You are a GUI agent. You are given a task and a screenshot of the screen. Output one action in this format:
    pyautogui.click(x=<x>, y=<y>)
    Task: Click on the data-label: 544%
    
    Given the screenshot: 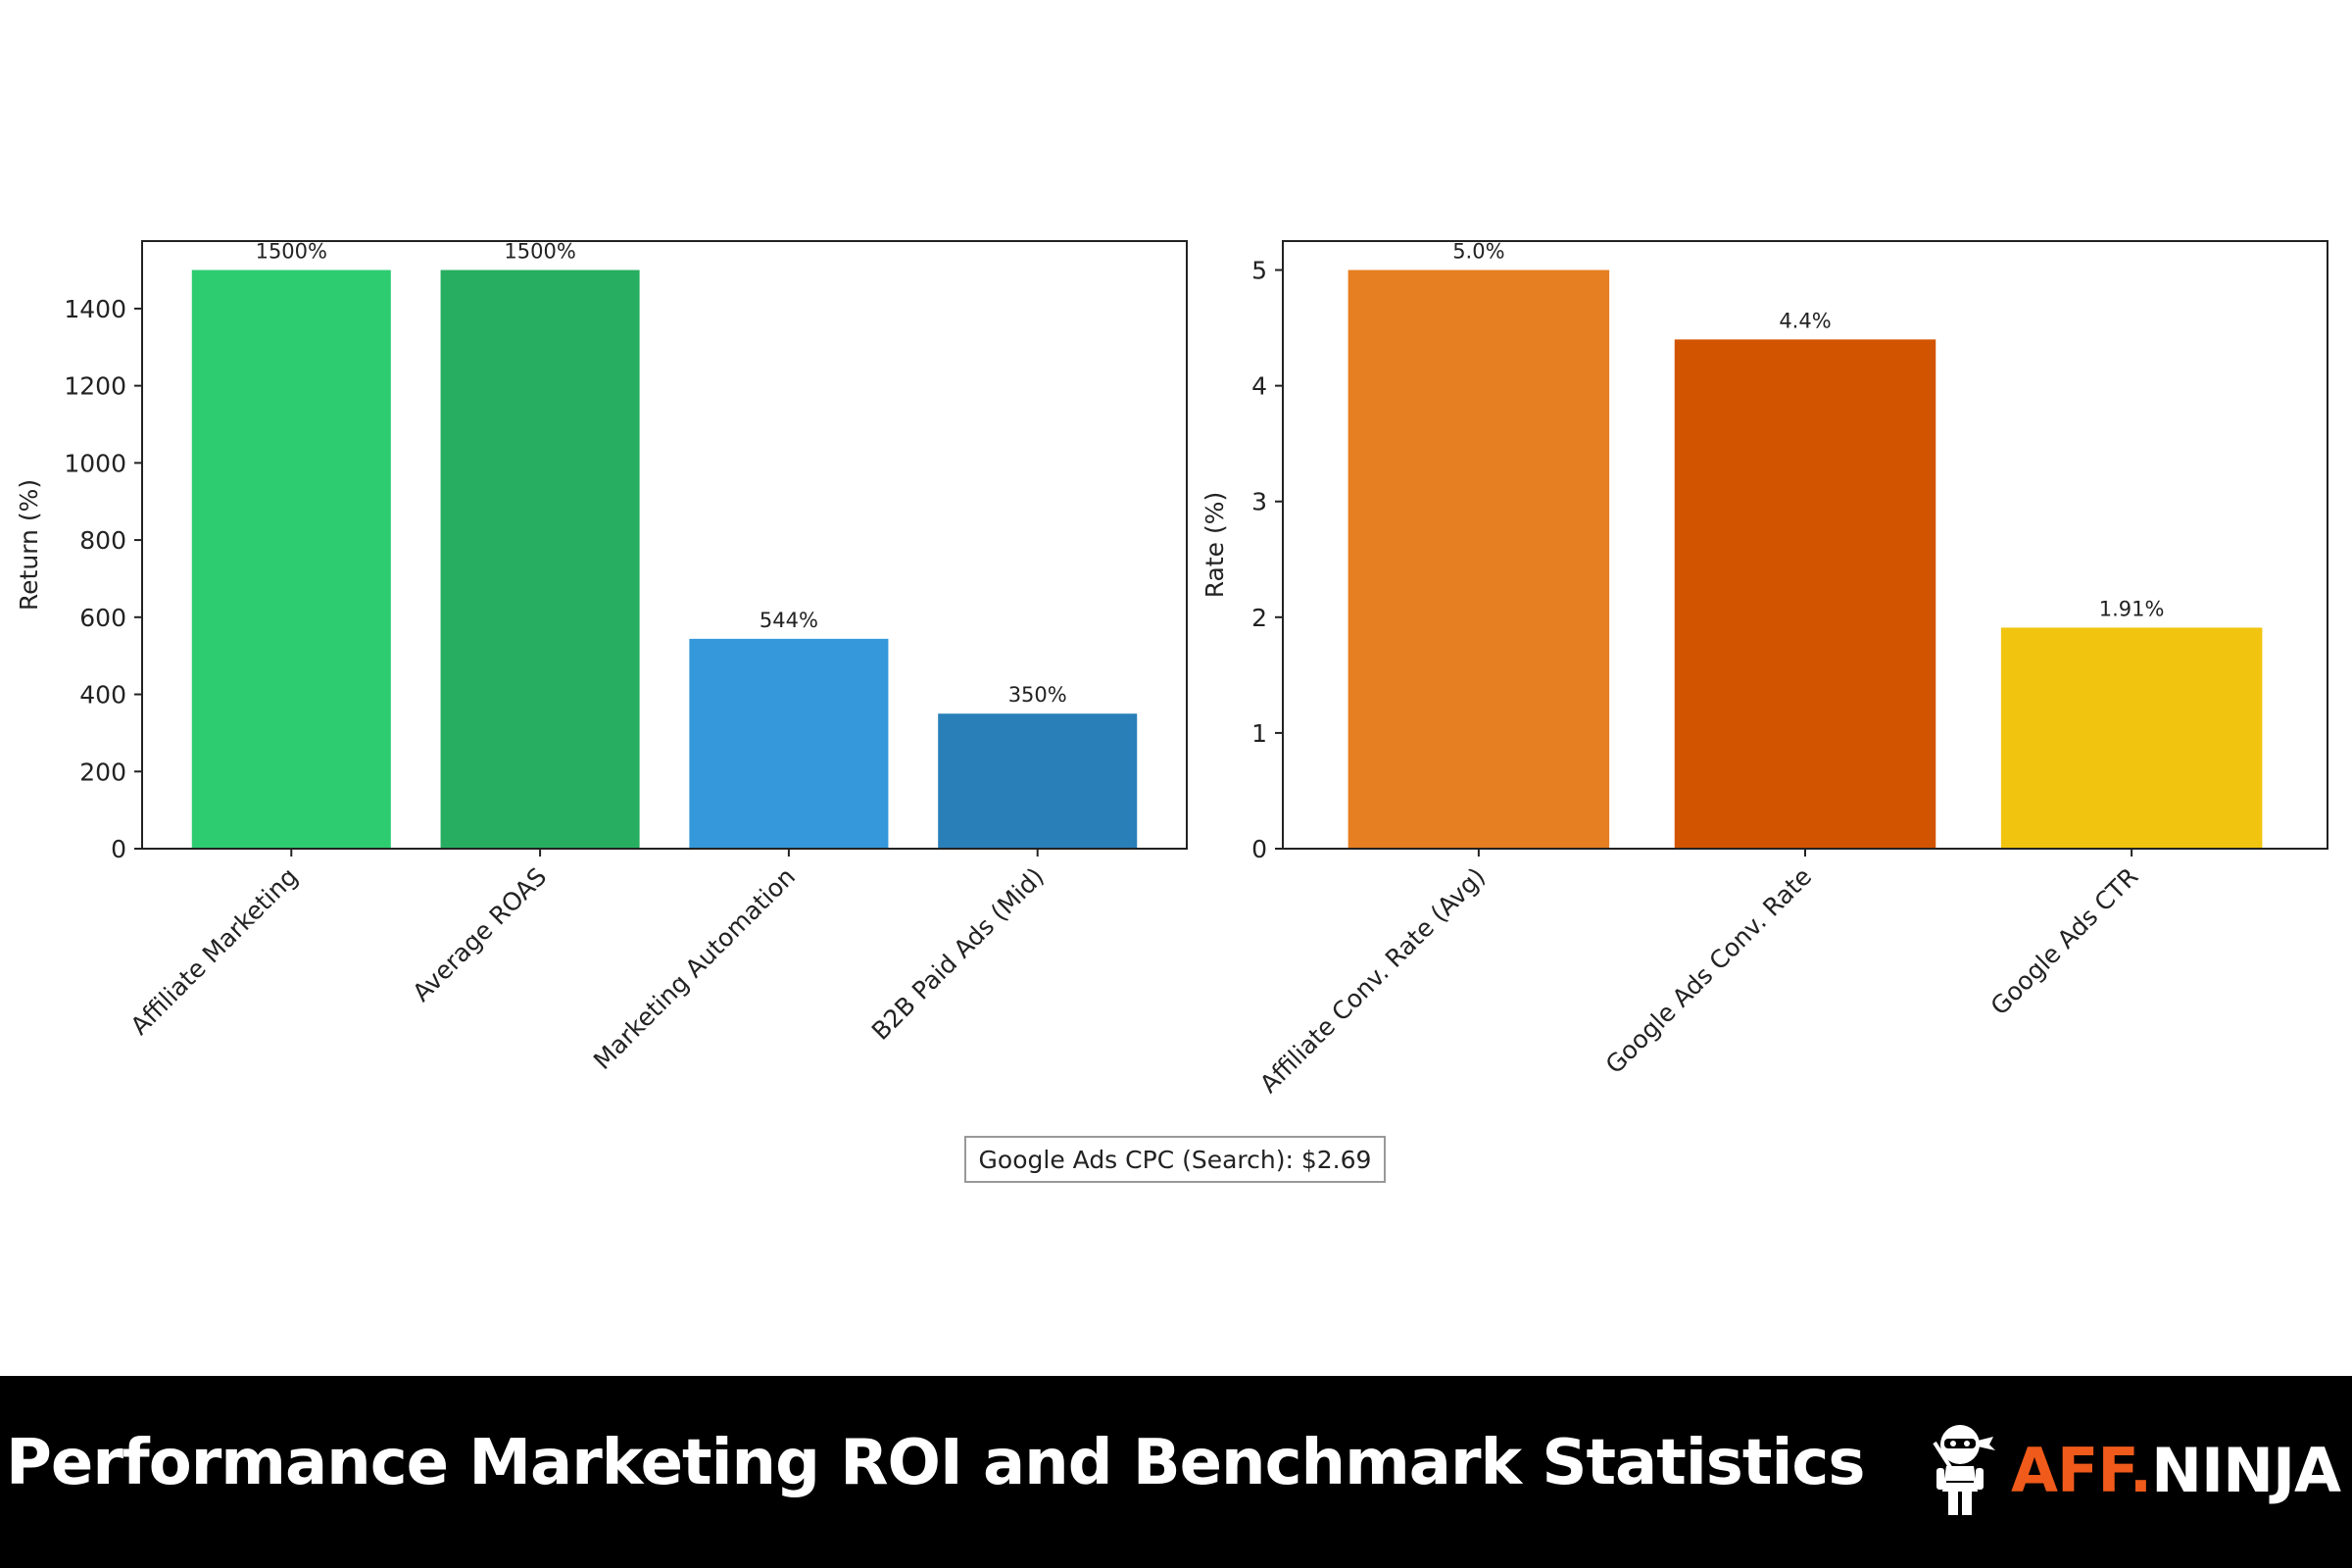 What is the action you would take?
    pyautogui.click(x=789, y=620)
    